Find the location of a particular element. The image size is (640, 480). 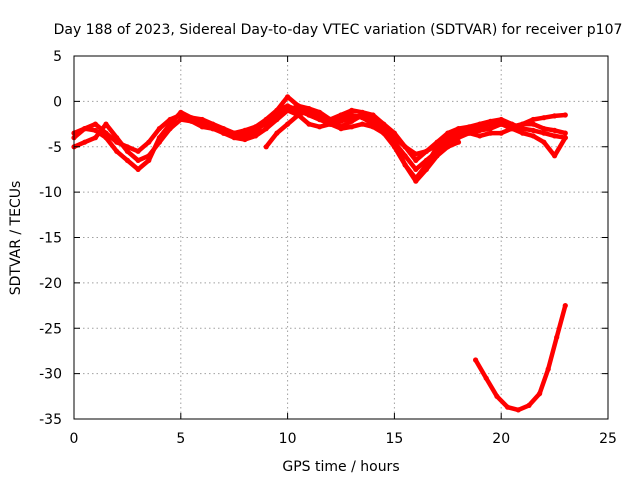

x-axis-label: GPS time / hours is located at coordinates (340, 467).